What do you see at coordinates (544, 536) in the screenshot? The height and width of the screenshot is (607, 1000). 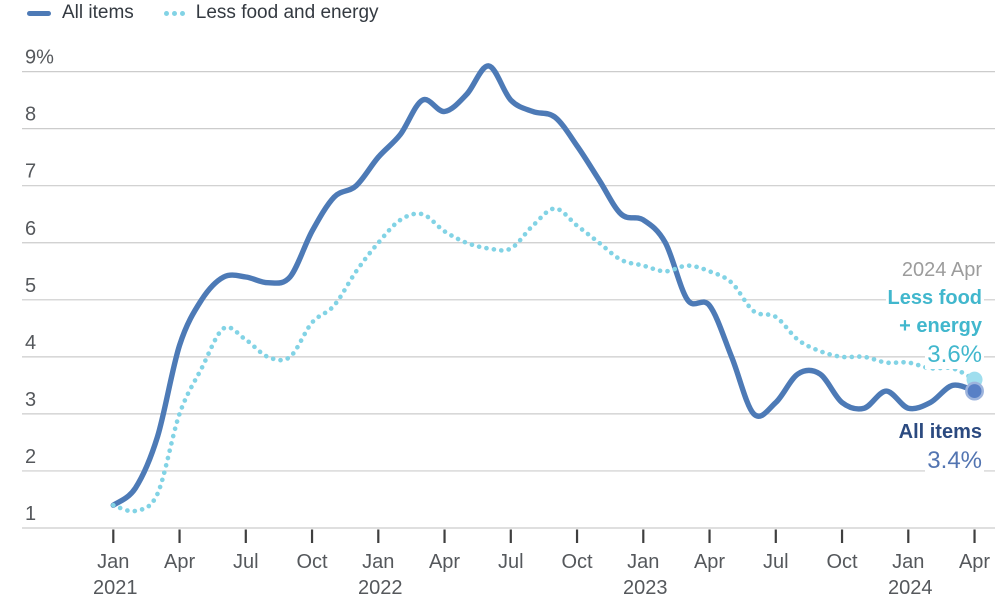 I see `x-axis-ticks` at bounding box center [544, 536].